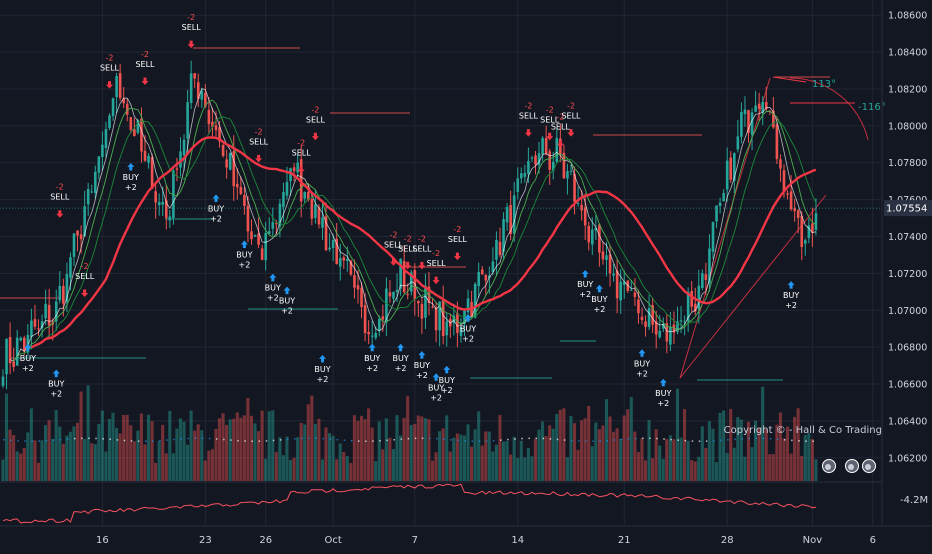  Describe the element at coordinates (468, 328) in the screenshot. I see `buy-signal: BUY+2` at that location.